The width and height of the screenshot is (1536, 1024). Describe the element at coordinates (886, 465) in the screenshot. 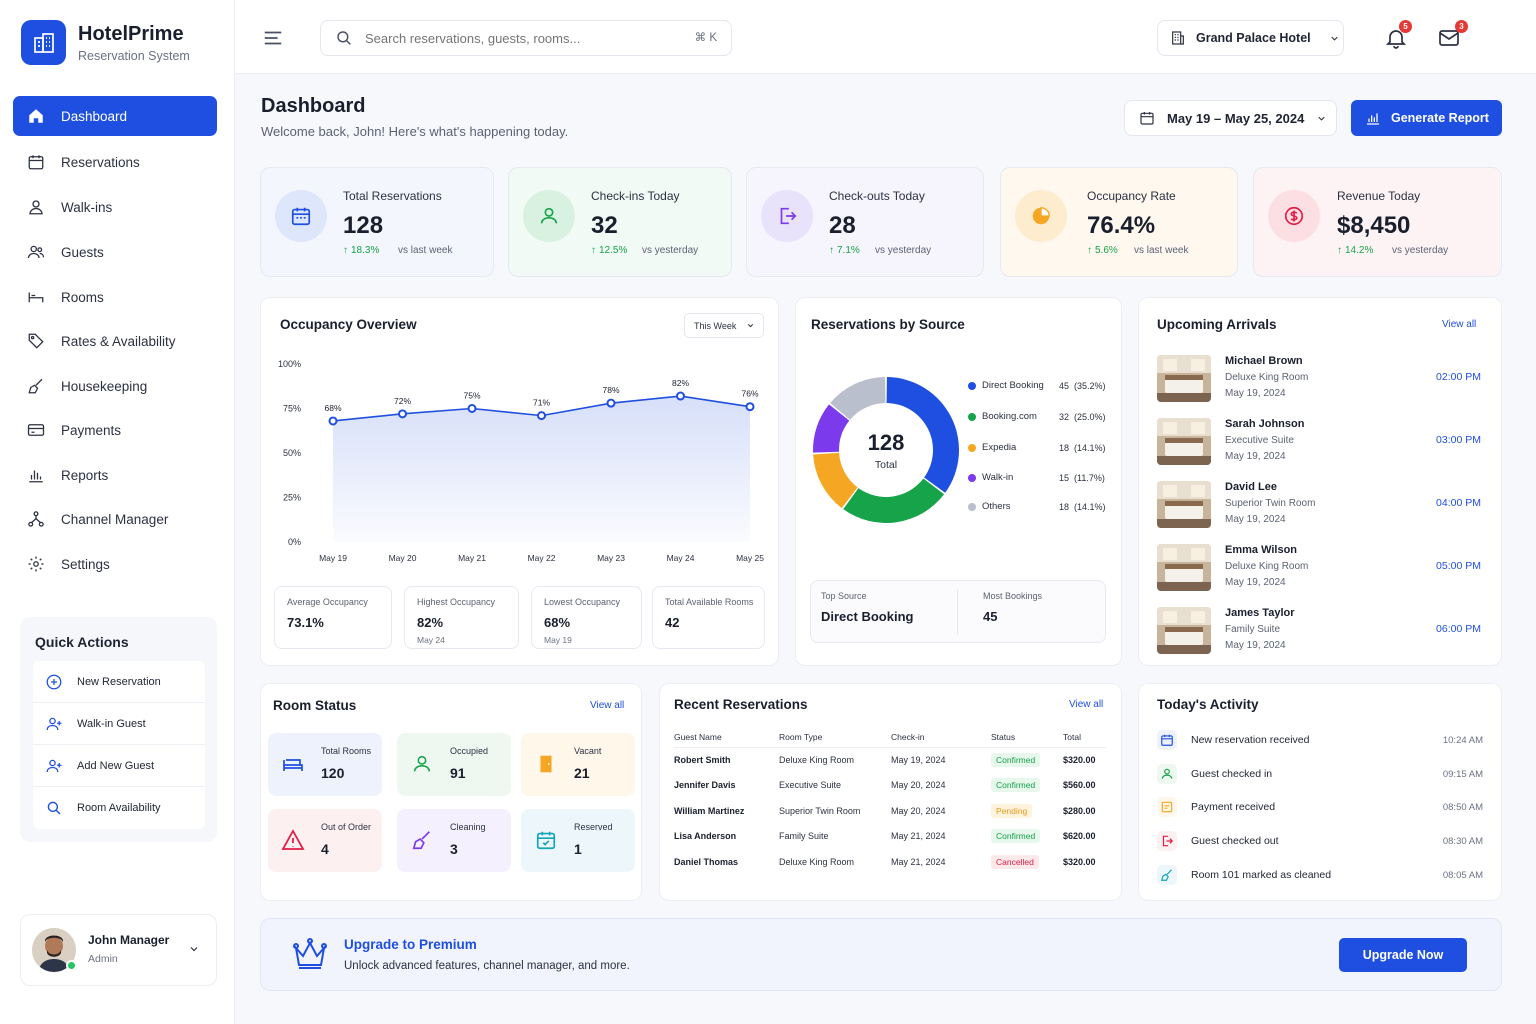

I see `donut-total-label: Total` at that location.